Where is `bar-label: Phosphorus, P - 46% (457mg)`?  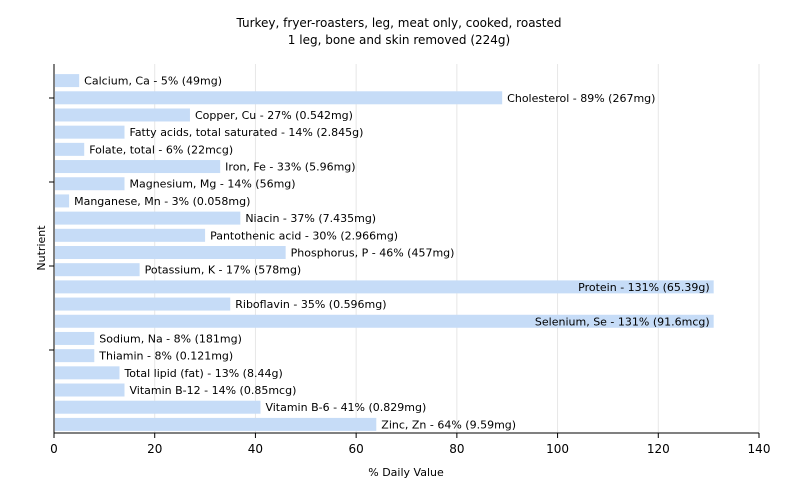 bar-label: Phosphorus, P - 46% (457mg) is located at coordinates (373, 253).